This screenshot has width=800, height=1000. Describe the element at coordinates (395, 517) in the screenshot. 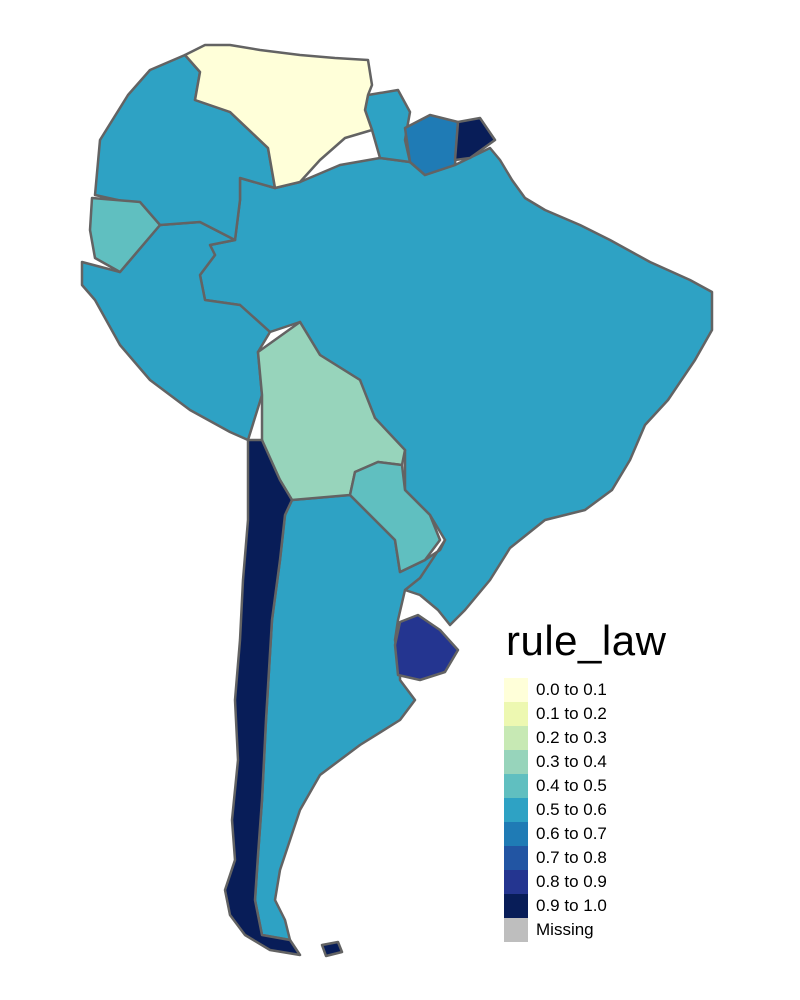

I see `region-paraguay` at that location.